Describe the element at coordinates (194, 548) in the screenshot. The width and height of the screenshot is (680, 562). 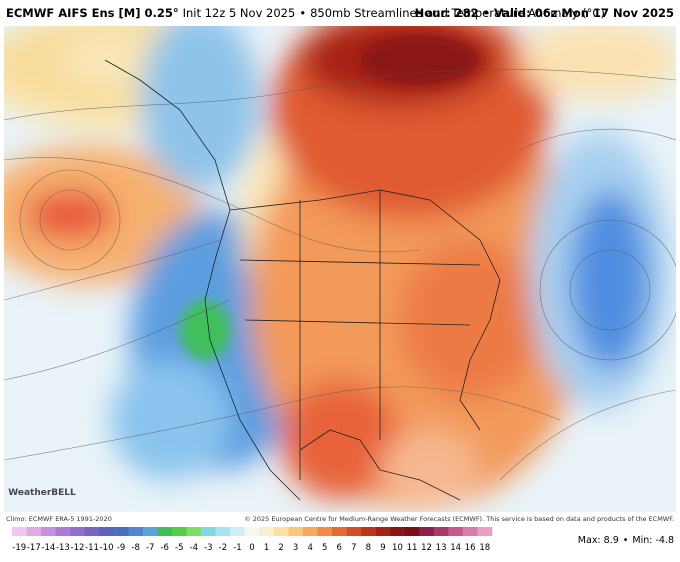
I see `colorbar-label: -4` at that location.